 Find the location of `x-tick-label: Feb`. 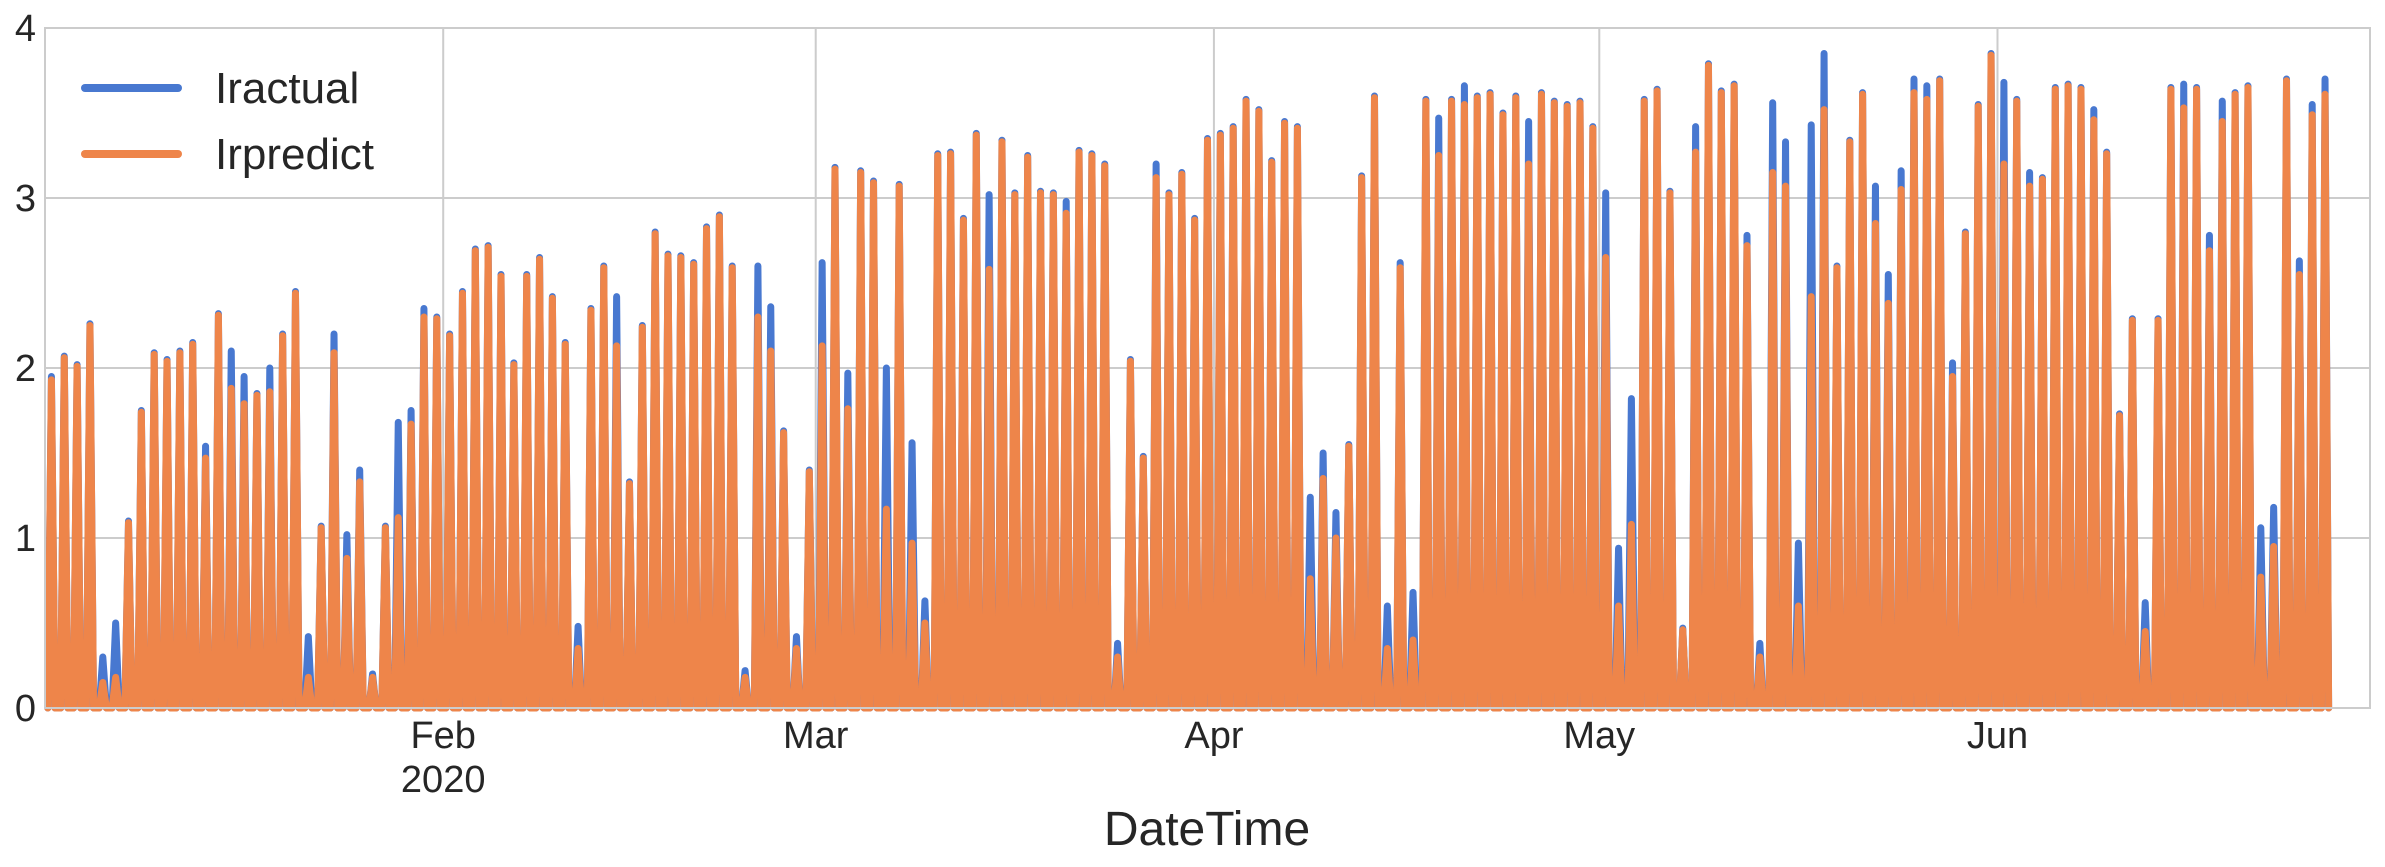

x-tick-label: Feb is located at coordinates (442, 736).